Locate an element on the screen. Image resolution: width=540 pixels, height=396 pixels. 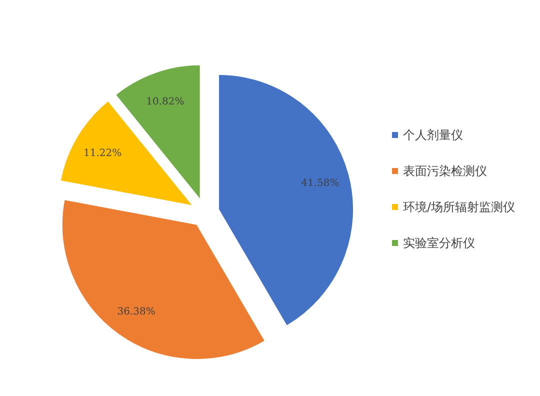
data-label: 41.58% is located at coordinates (320, 183).